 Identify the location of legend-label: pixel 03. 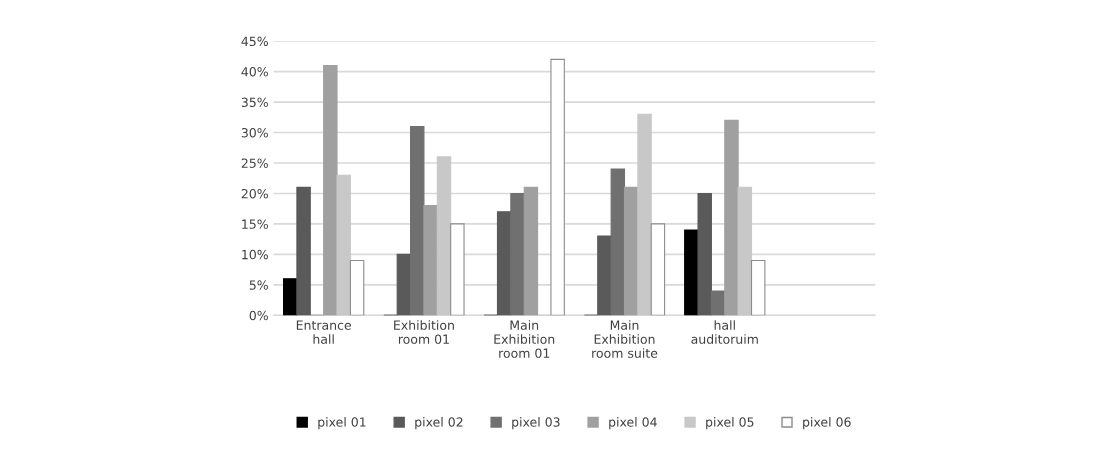
(536, 423).